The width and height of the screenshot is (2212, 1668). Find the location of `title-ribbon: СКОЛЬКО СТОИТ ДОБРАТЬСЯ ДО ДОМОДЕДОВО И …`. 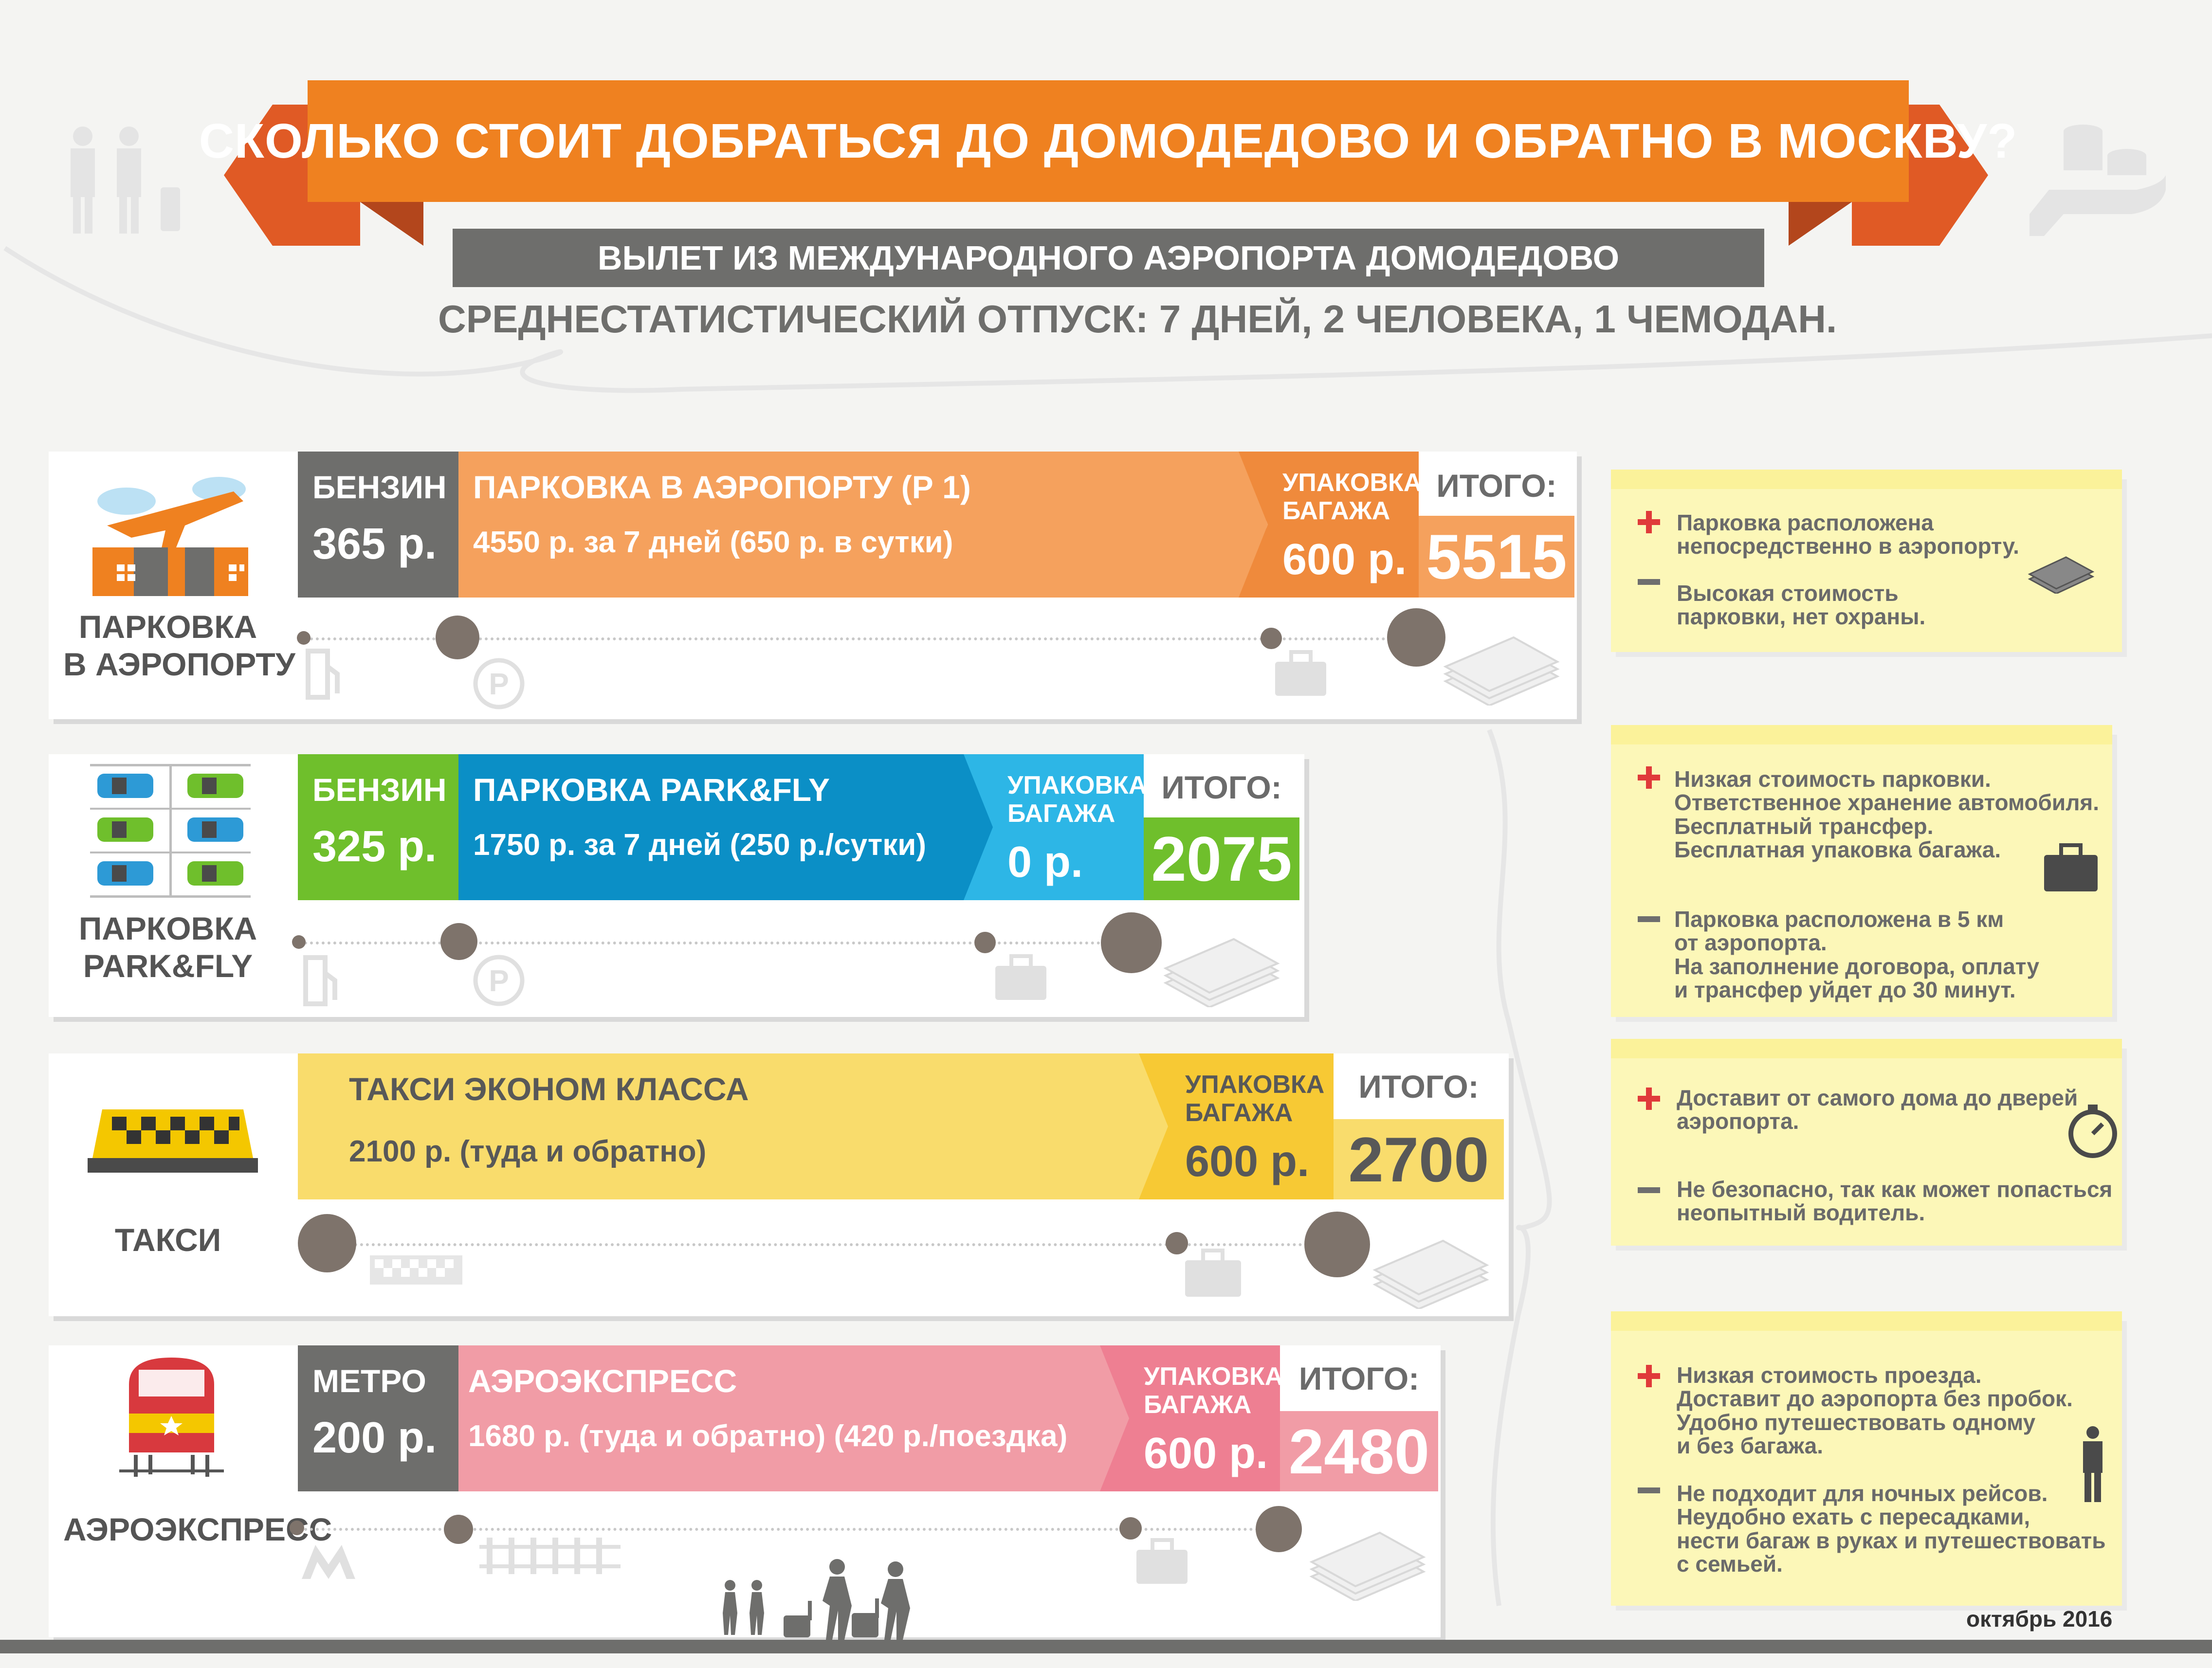

title-ribbon: СКОЛЬКО СТОИТ ДОБРАТЬСЯ ДО ДОМОДЕДОВО И … is located at coordinates (1108, 141).